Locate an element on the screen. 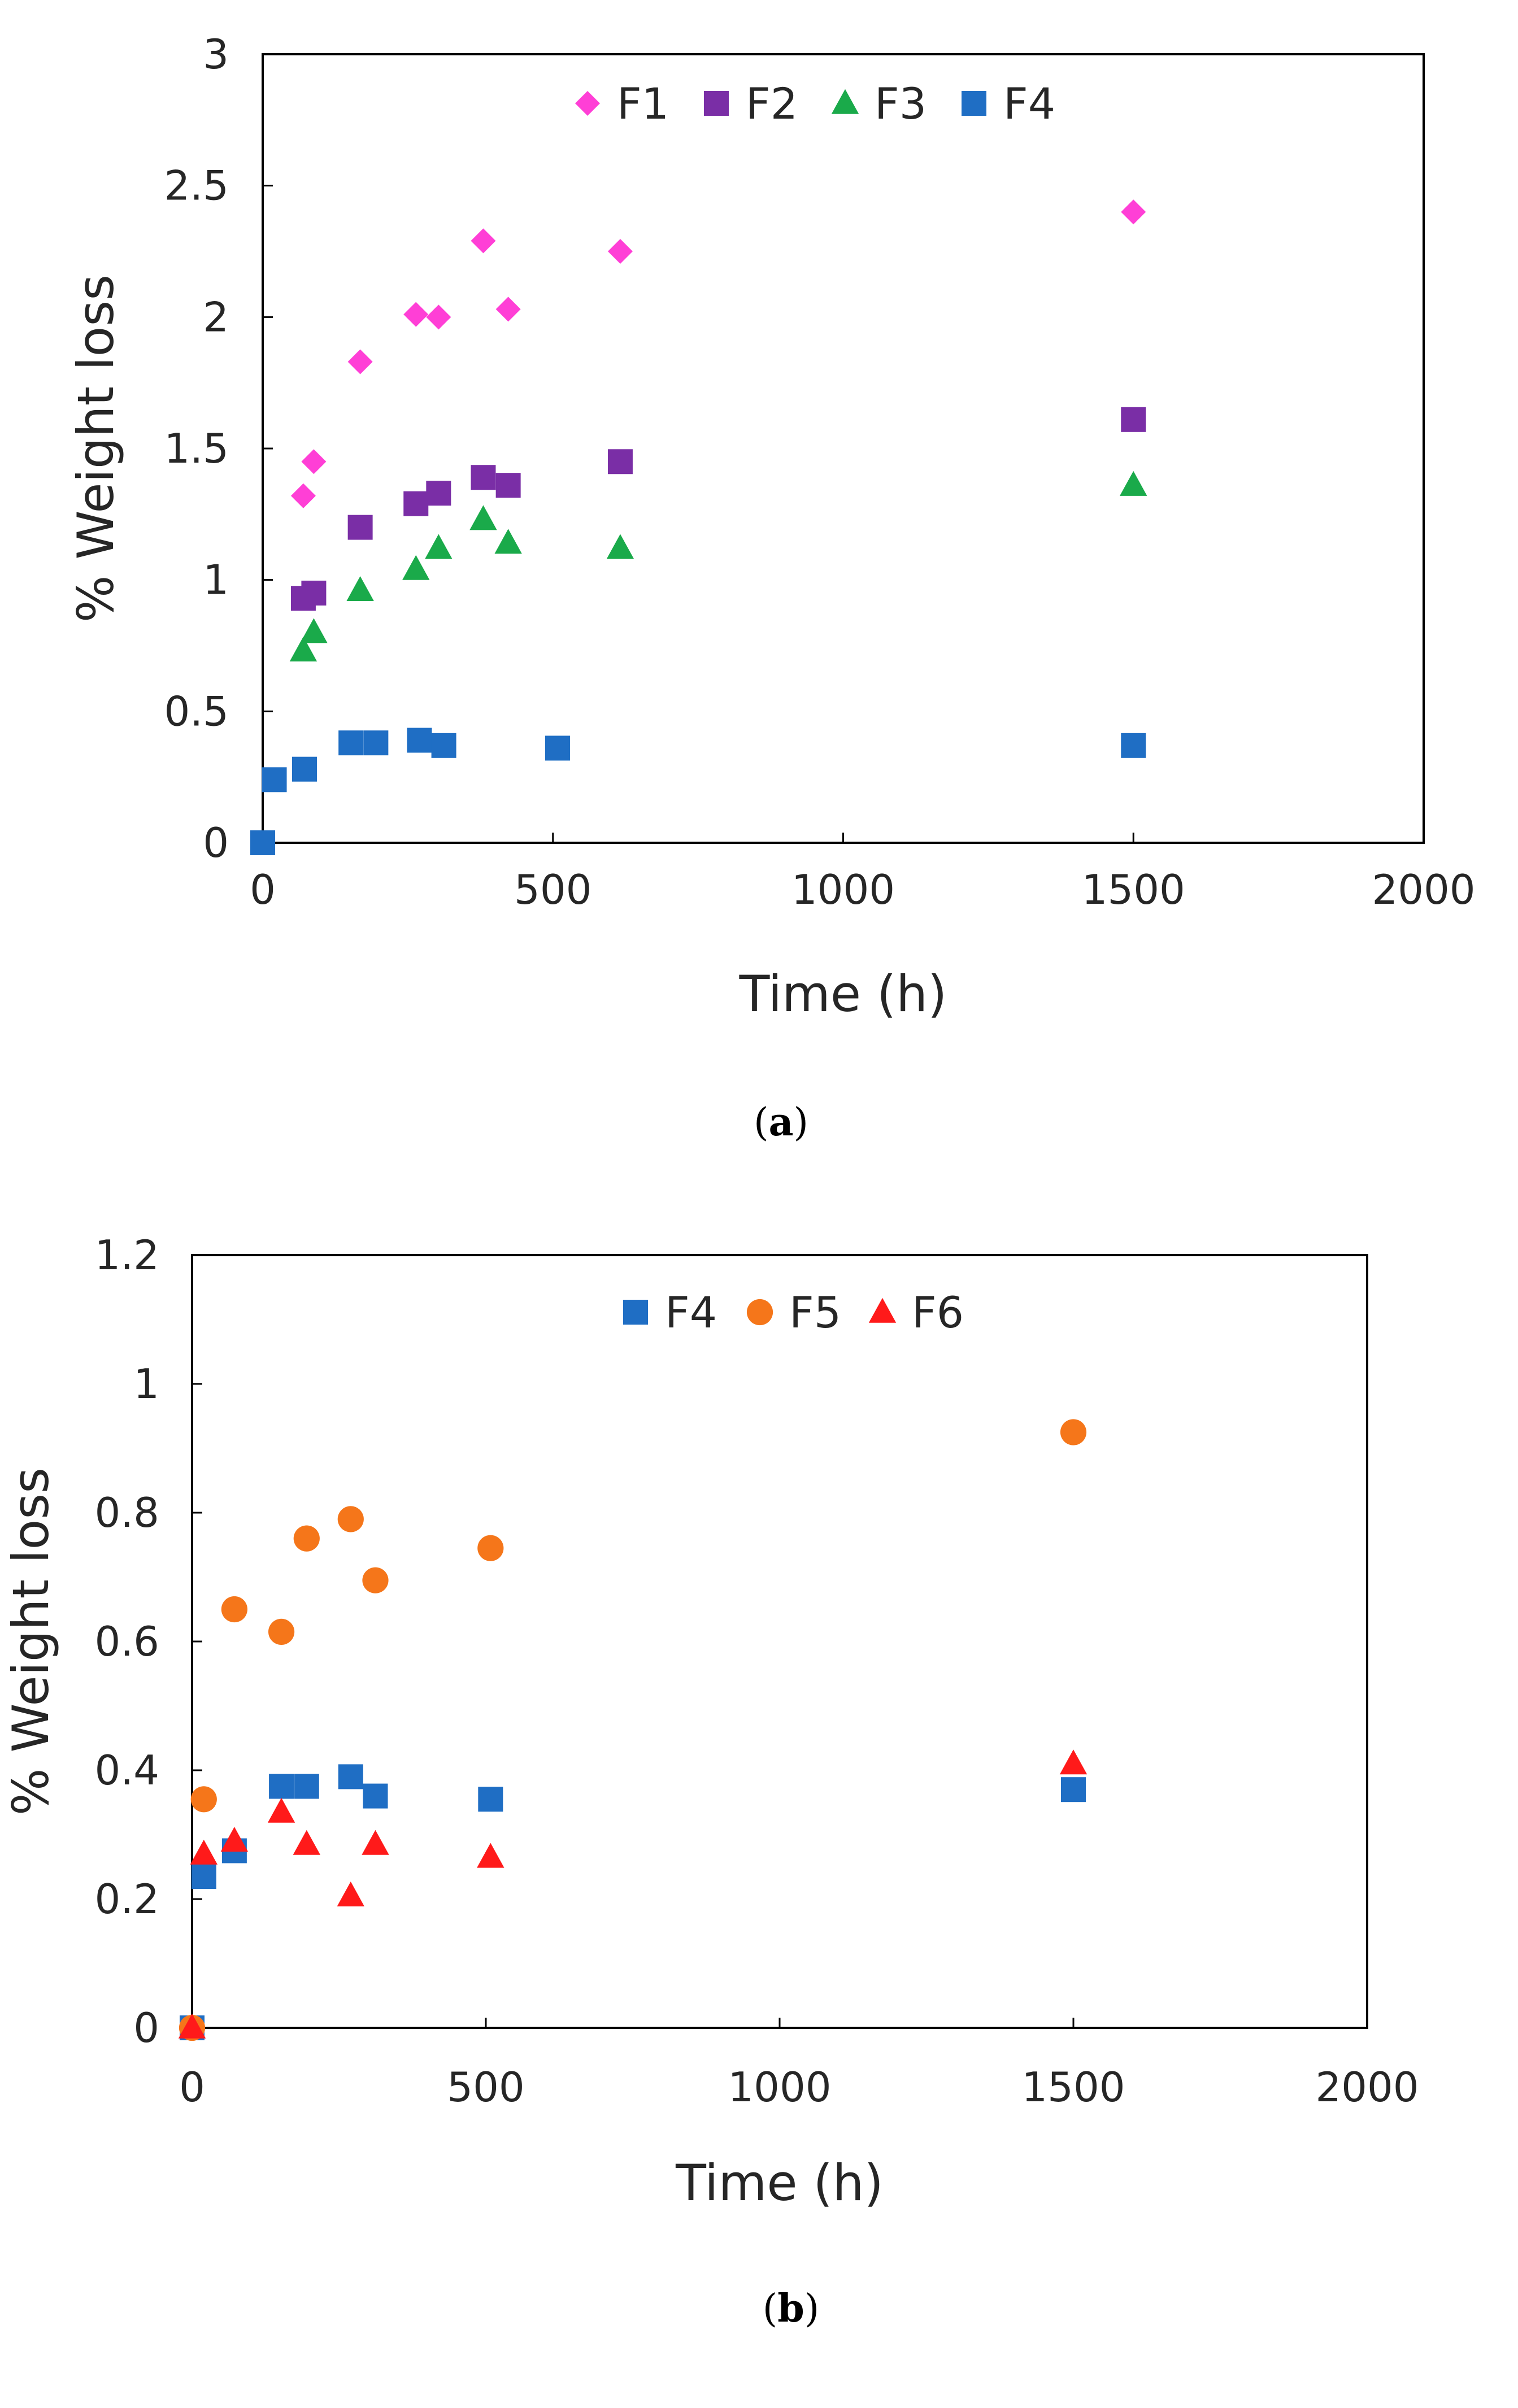 The height and width of the screenshot is (2408, 1518). series-f3 is located at coordinates (718, 566).